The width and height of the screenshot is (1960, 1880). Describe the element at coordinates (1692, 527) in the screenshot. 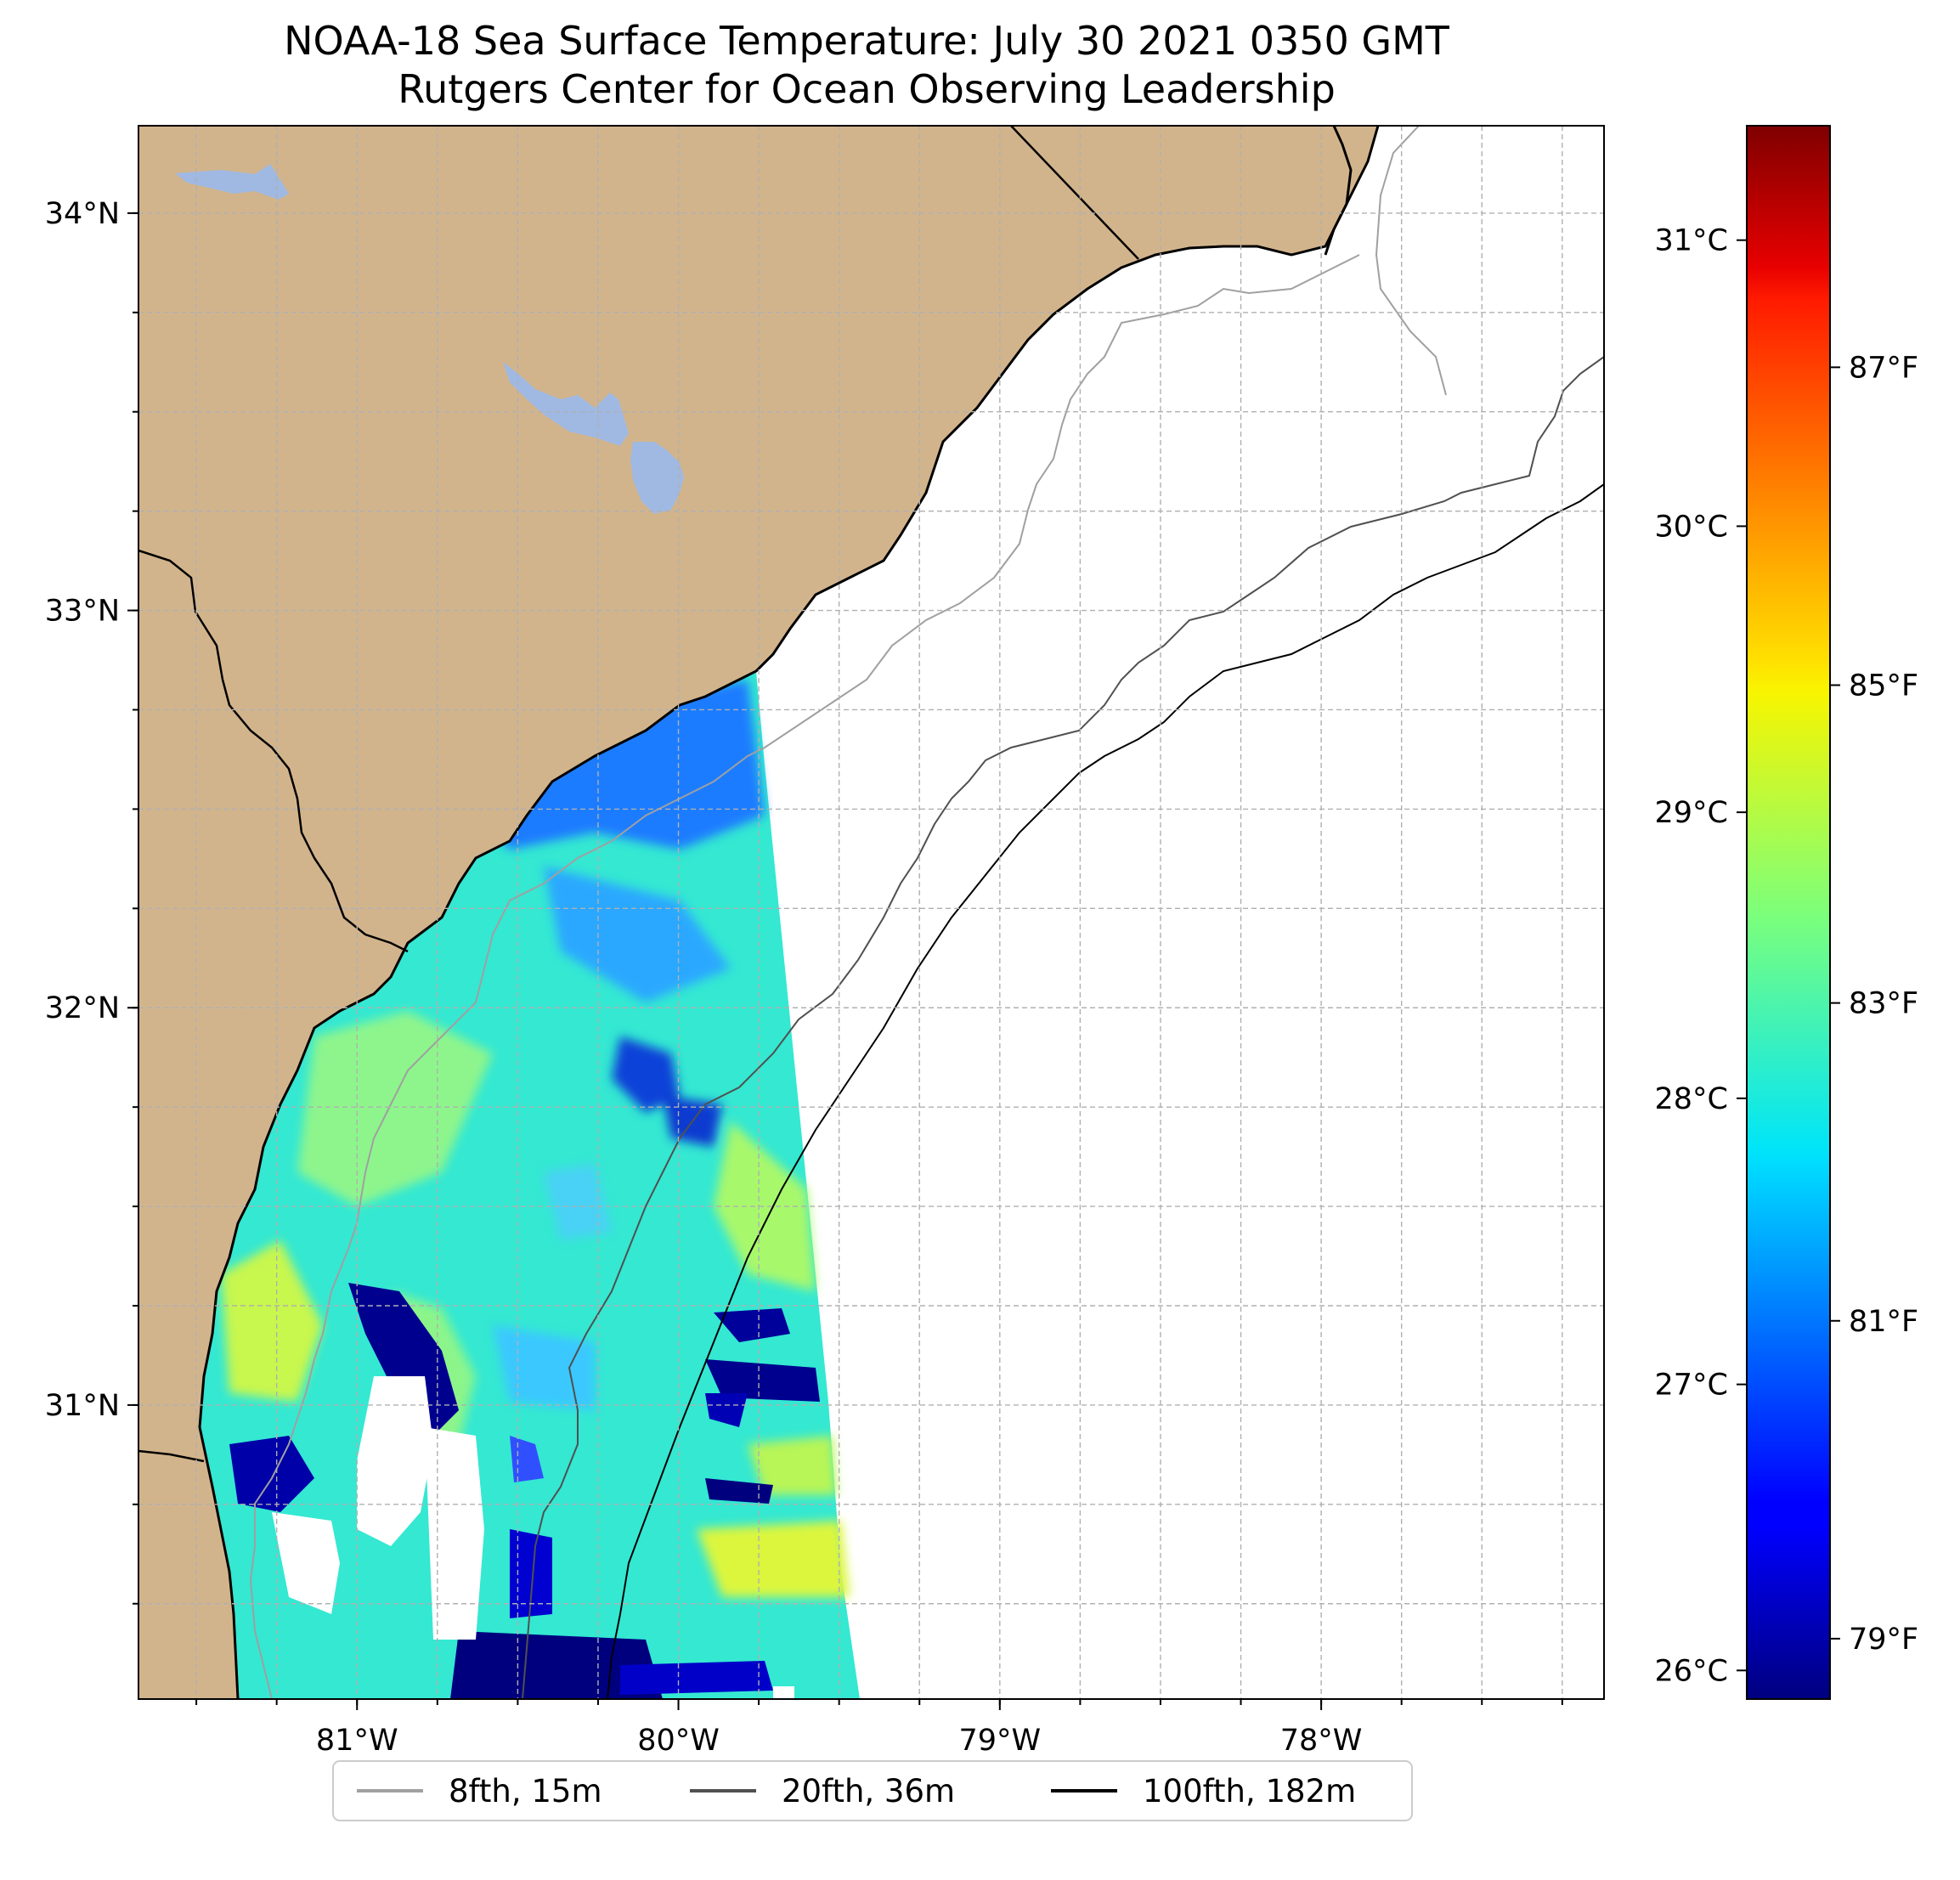

I see `celsius-tick-label: 30°C` at that location.